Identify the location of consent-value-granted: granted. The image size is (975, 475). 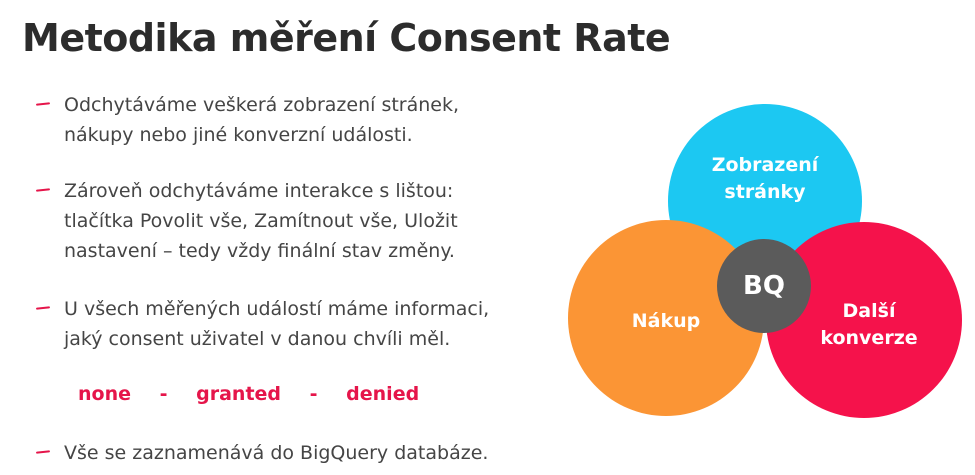
(239, 394).